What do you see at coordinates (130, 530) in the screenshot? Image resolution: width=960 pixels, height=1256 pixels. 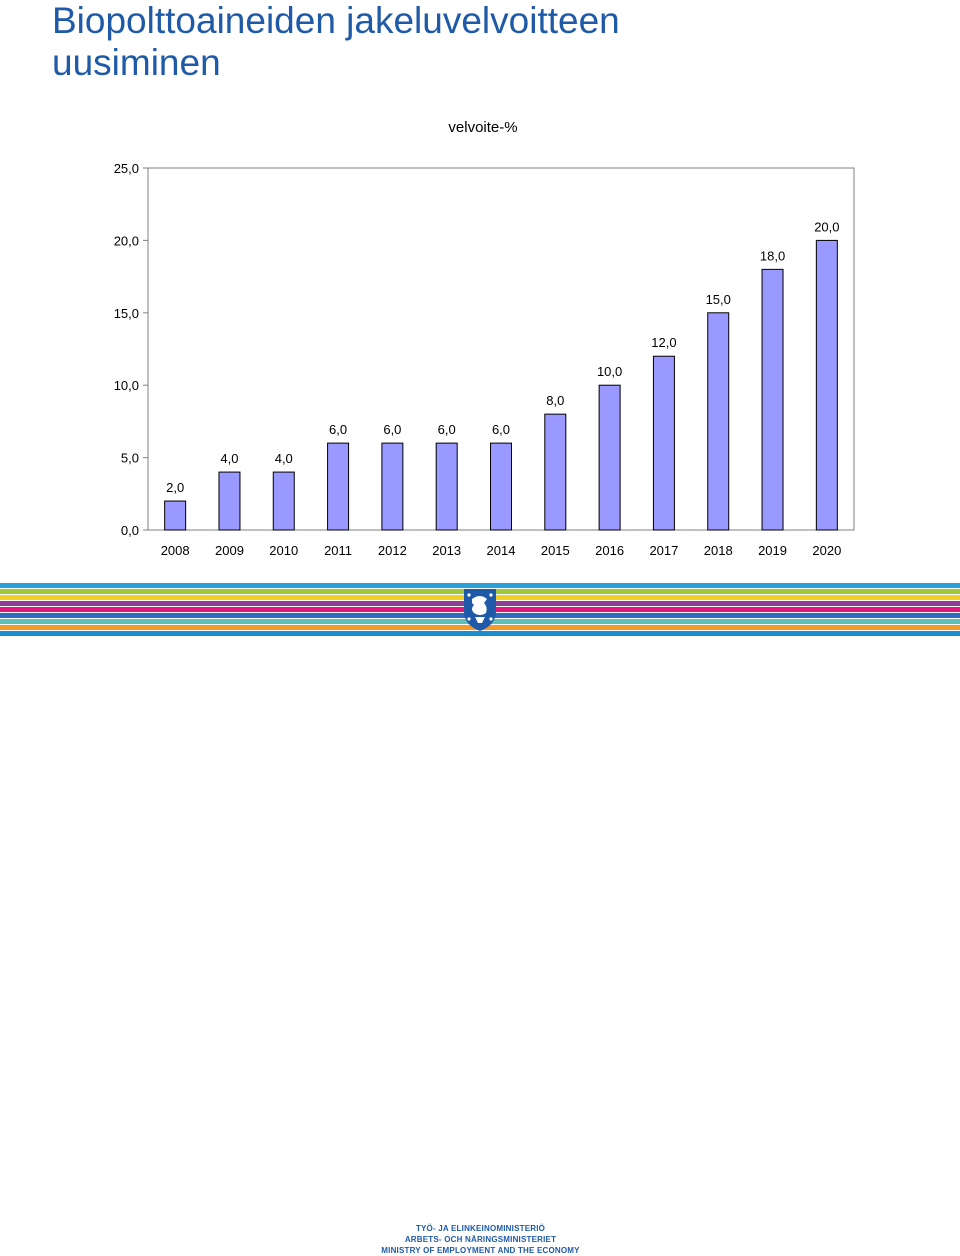 I see `y-tick-label: 0,0` at bounding box center [130, 530].